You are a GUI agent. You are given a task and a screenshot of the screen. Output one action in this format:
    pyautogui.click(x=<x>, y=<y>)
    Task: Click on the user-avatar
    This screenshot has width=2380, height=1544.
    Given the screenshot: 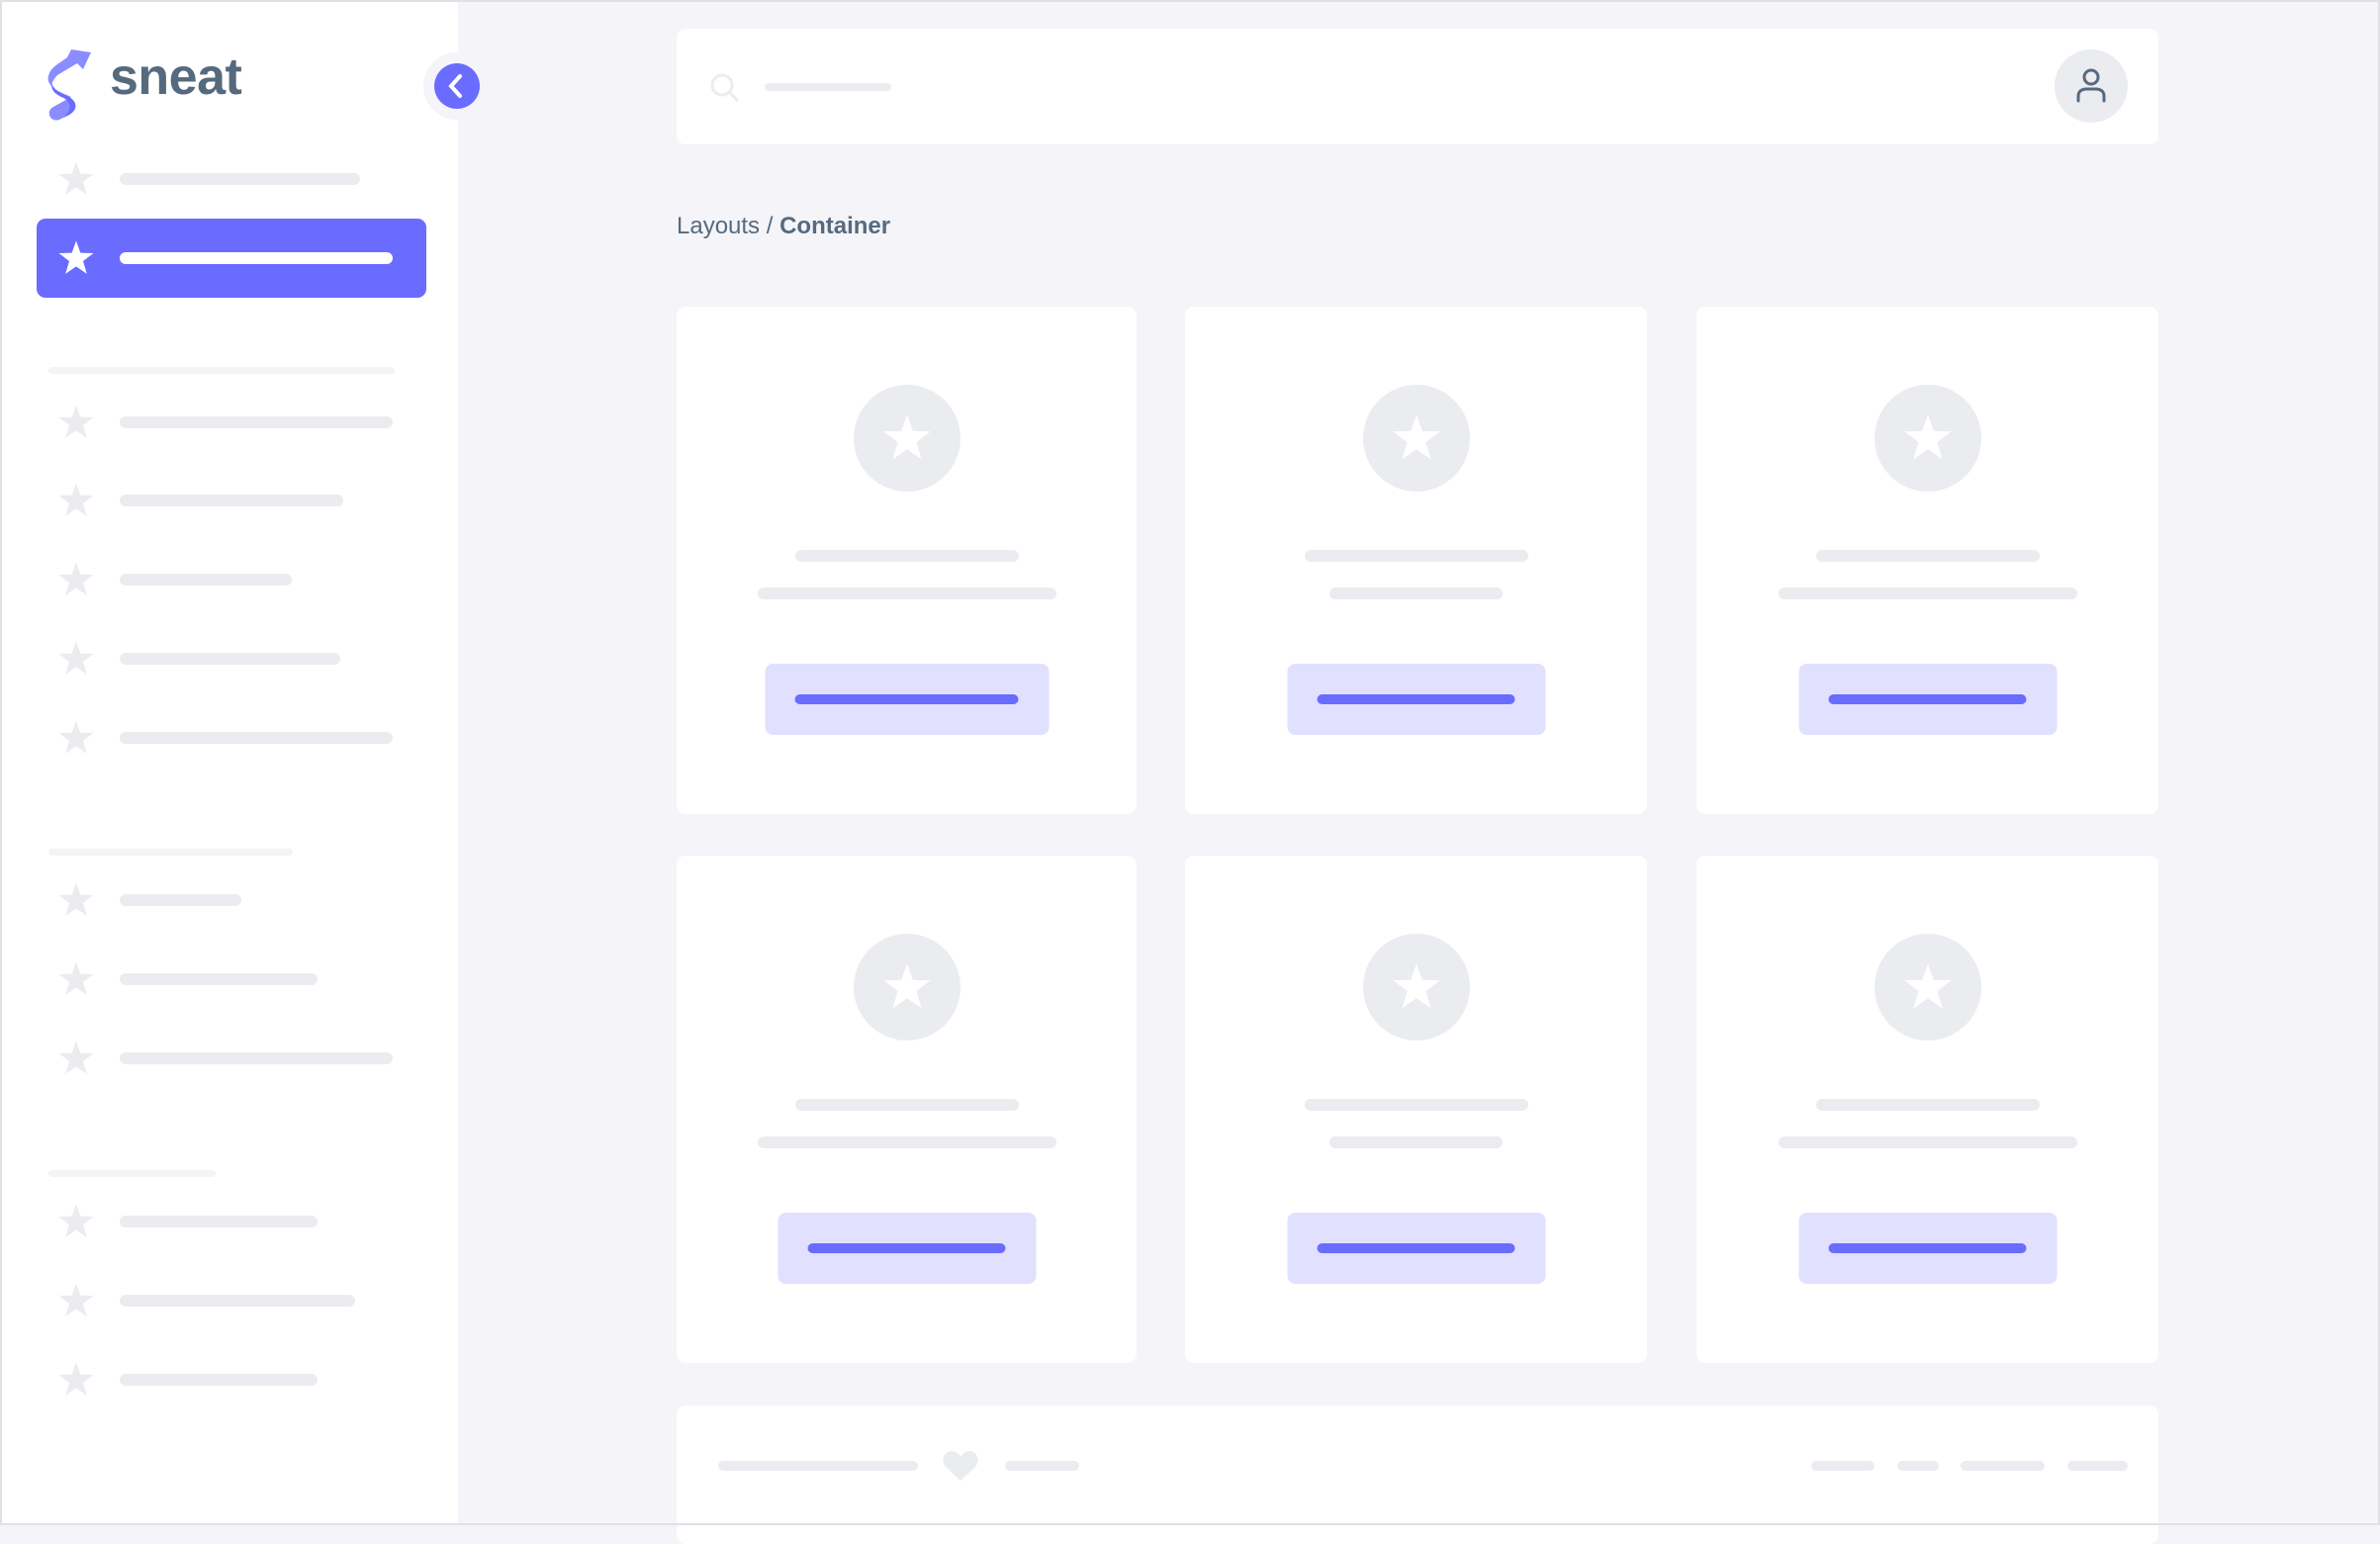 What is the action you would take?
    pyautogui.click(x=2091, y=86)
    